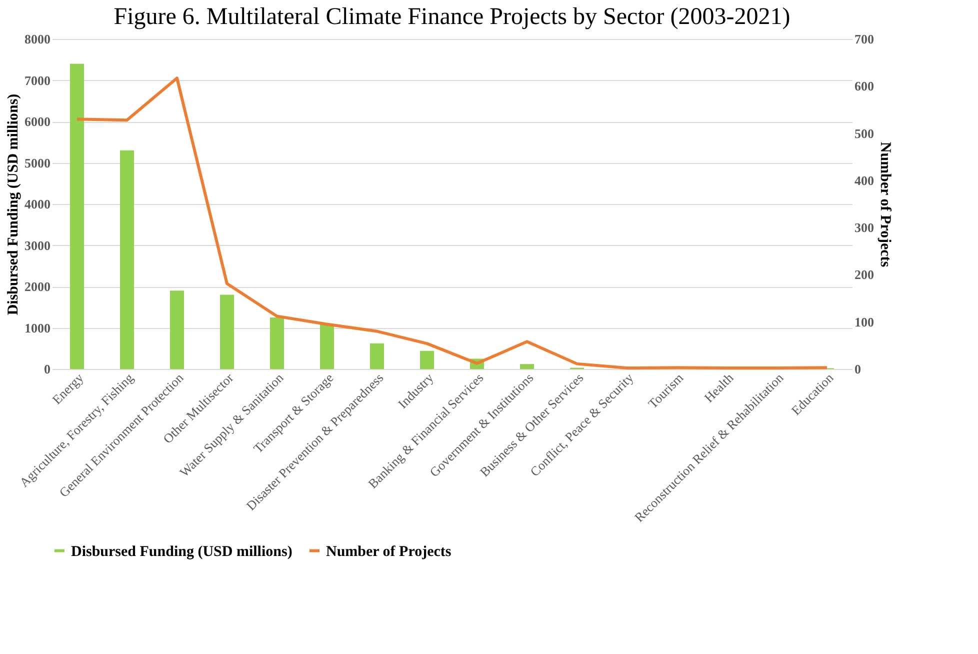  I want to click on y2-tick-label: 700, so click(864, 39).